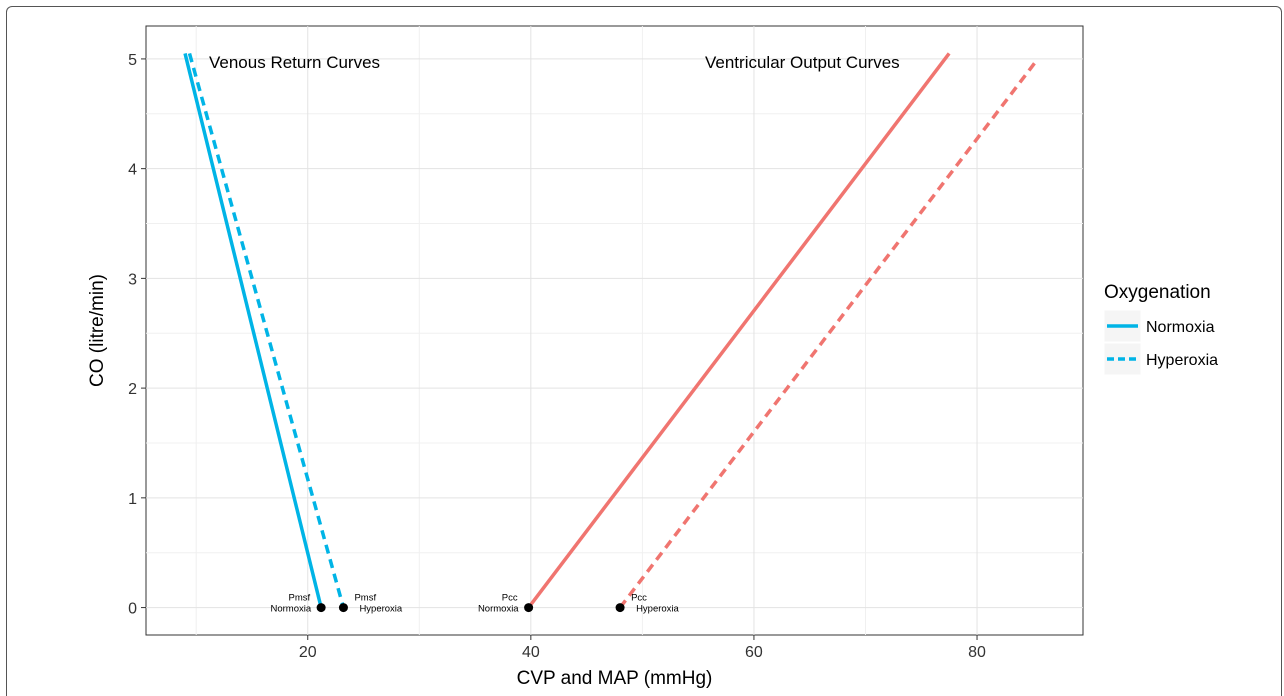 The height and width of the screenshot is (696, 1284). Describe the element at coordinates (132, 499) in the screenshot. I see `y-tick-label: 1` at that location.